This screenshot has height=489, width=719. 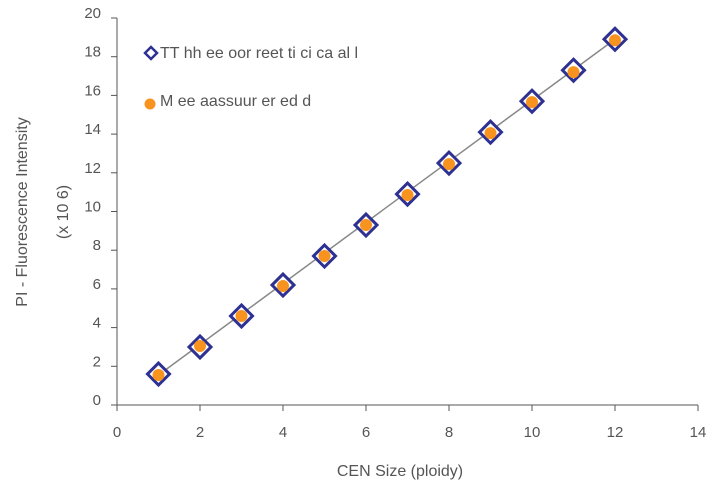 I want to click on y-axis-title-unit: (x 10 6), so click(x=63, y=212).